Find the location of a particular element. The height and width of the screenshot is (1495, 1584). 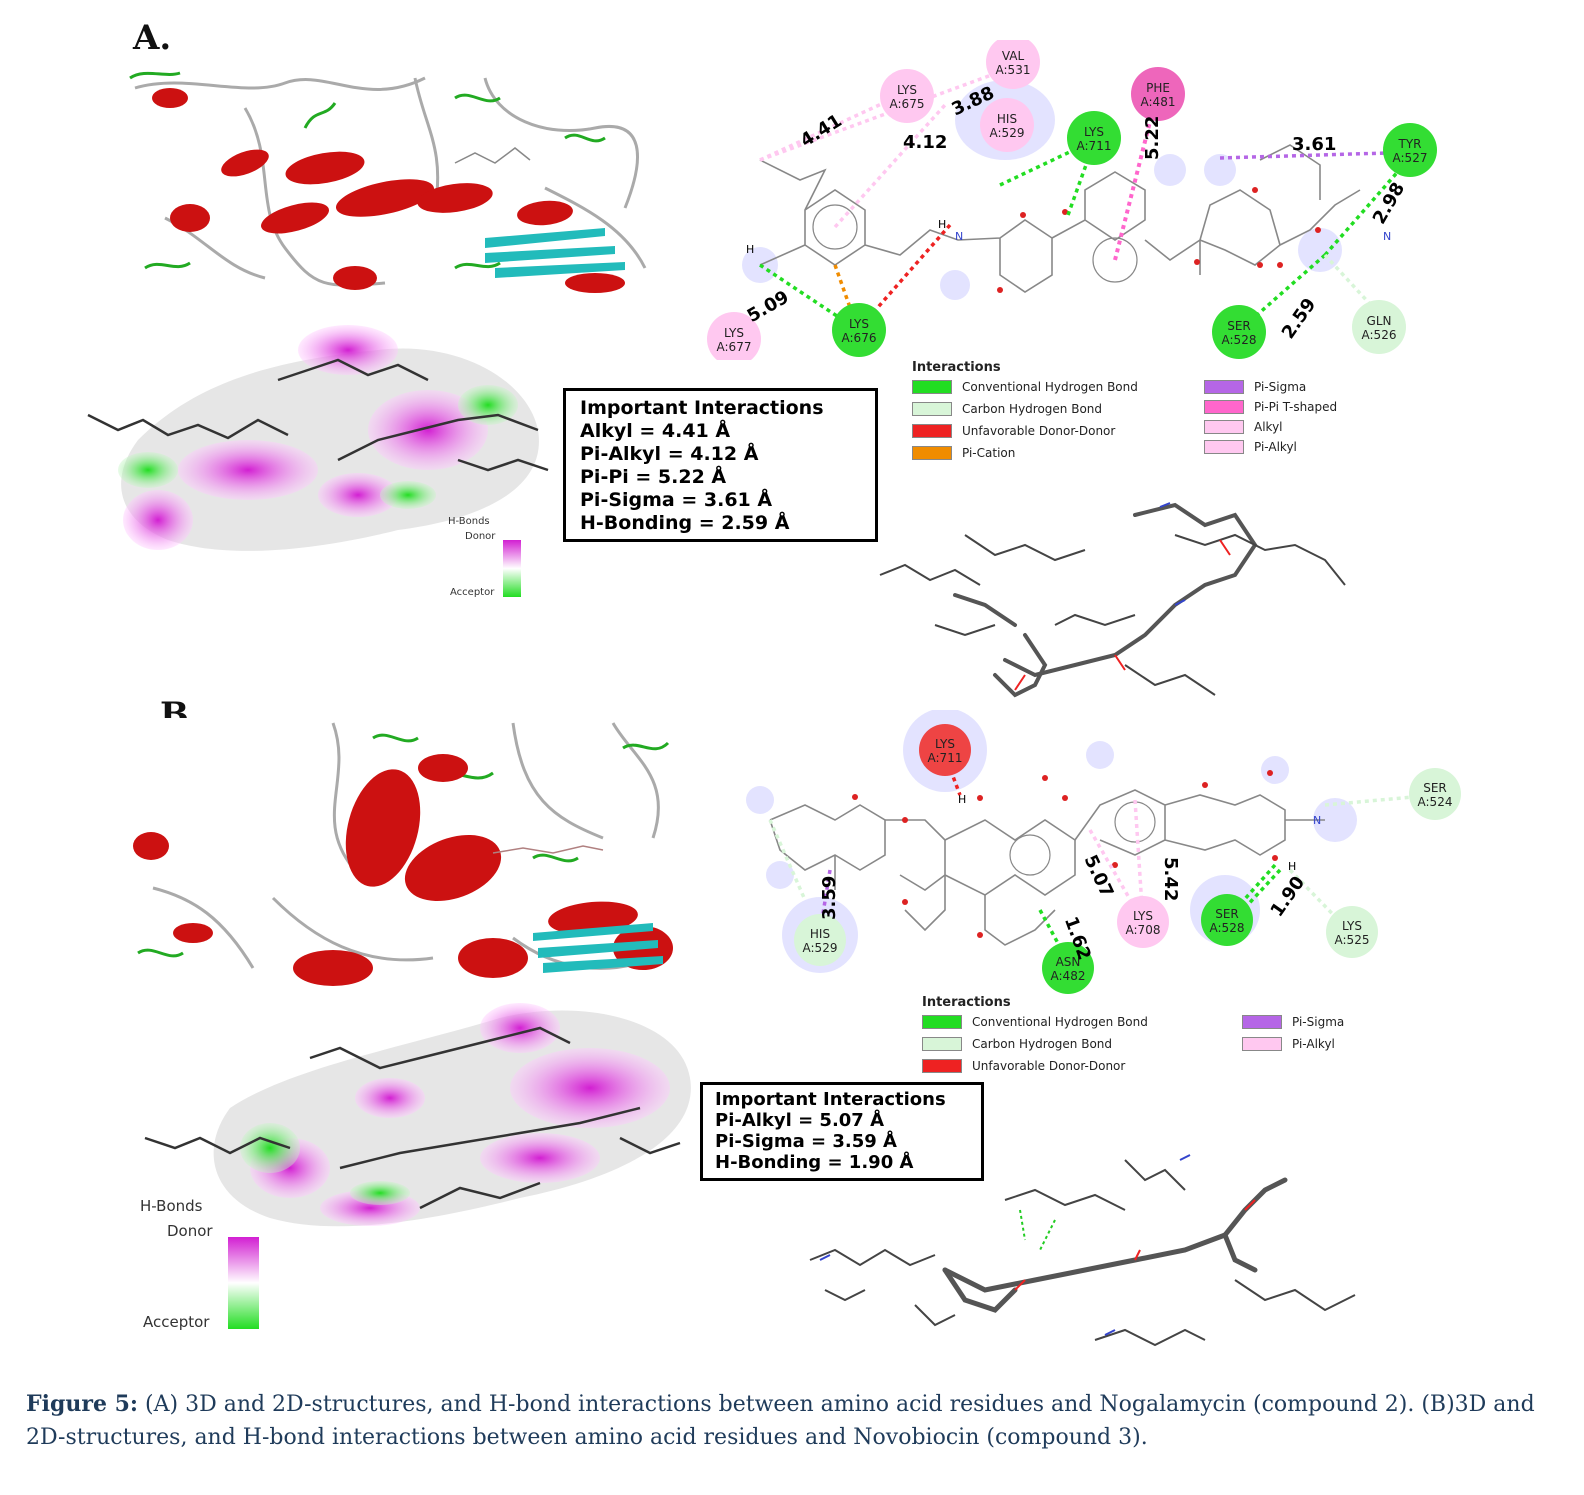

svg-text: A:526 is located at coordinates (1379, 335).